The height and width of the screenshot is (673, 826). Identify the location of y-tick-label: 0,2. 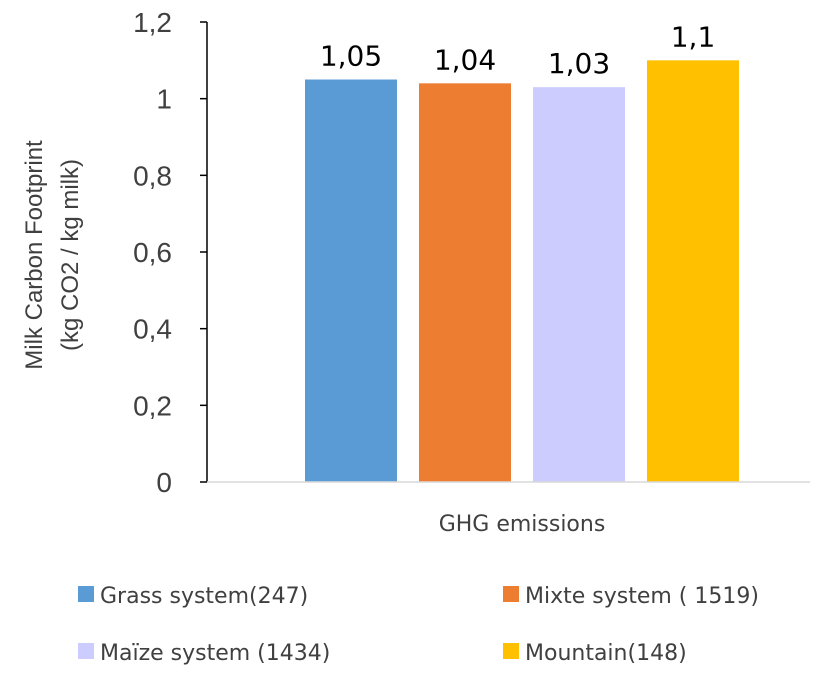
(152, 405).